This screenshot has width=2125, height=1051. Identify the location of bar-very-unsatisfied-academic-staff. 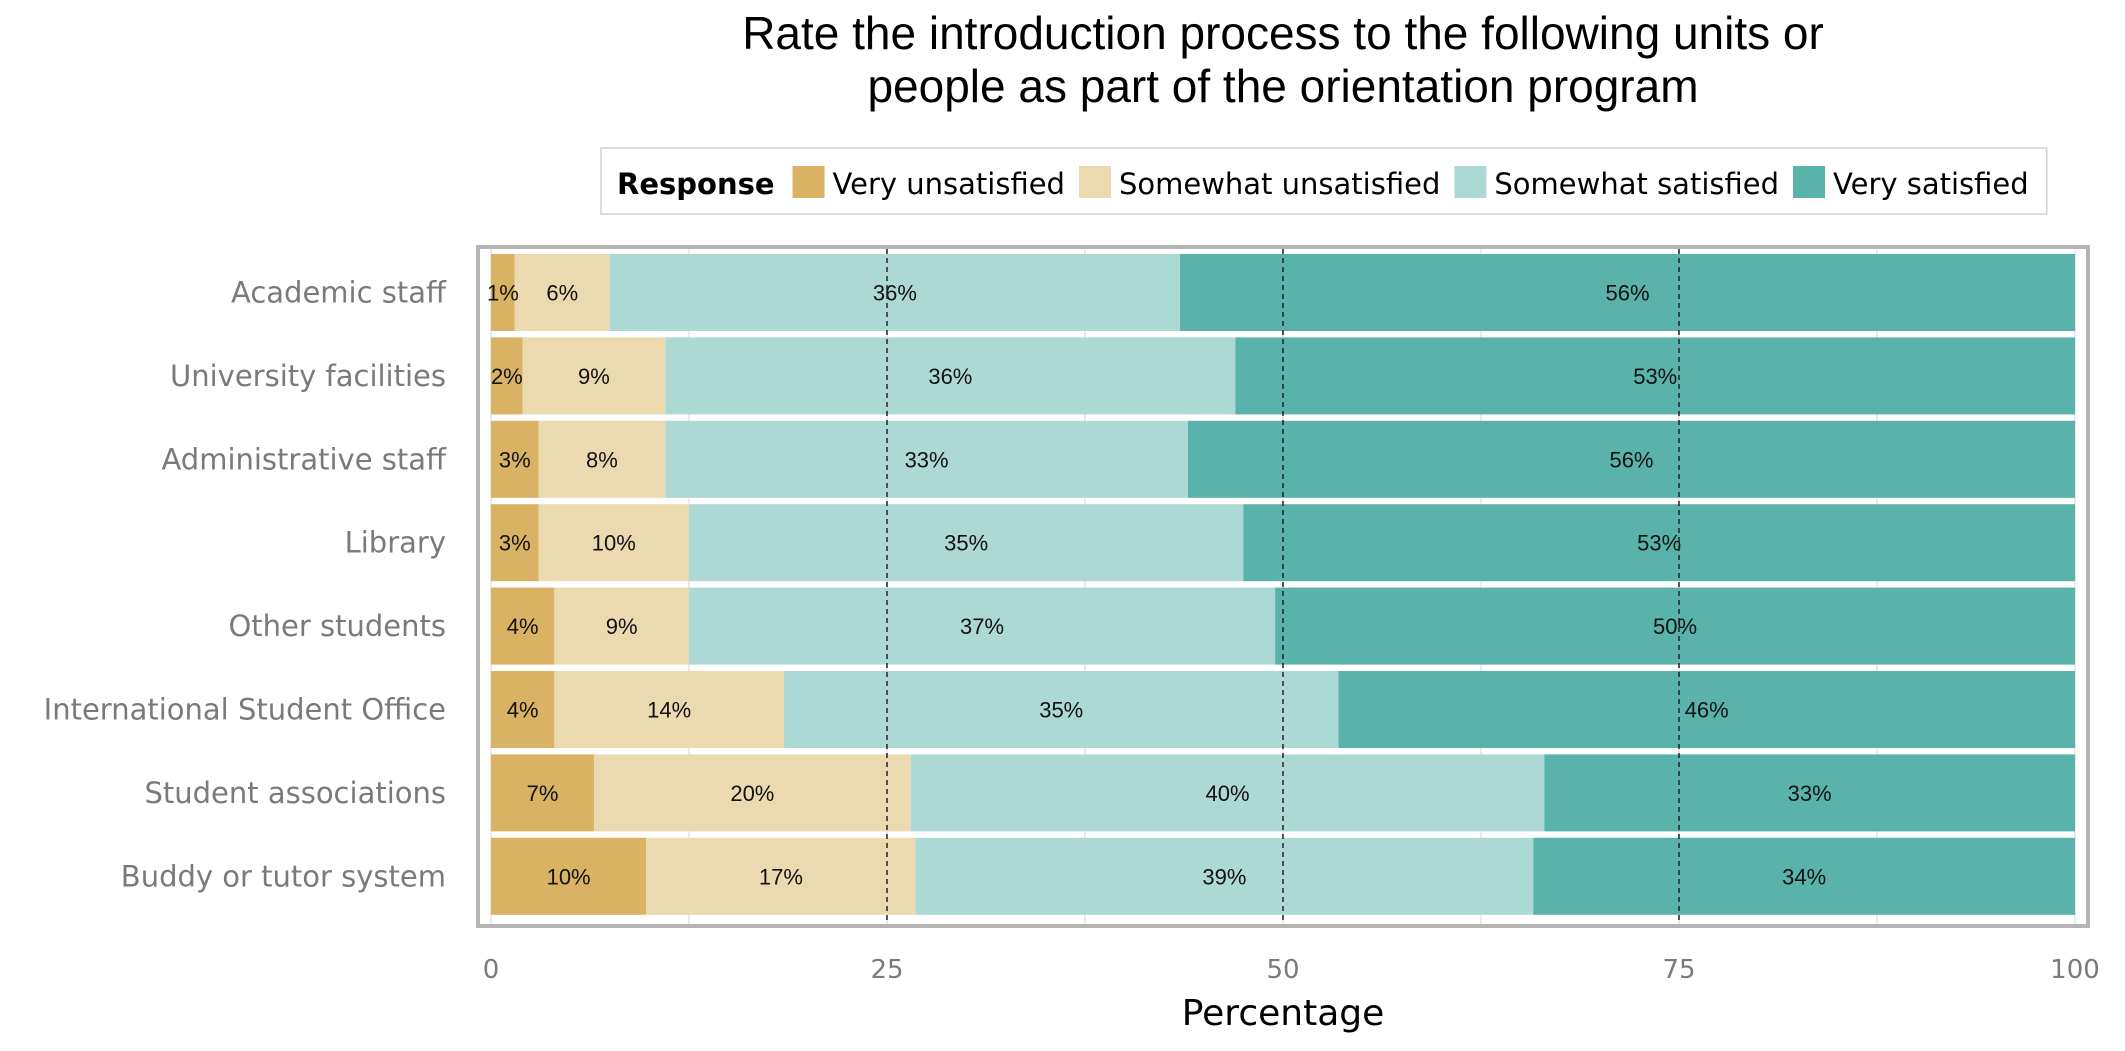
(503, 292).